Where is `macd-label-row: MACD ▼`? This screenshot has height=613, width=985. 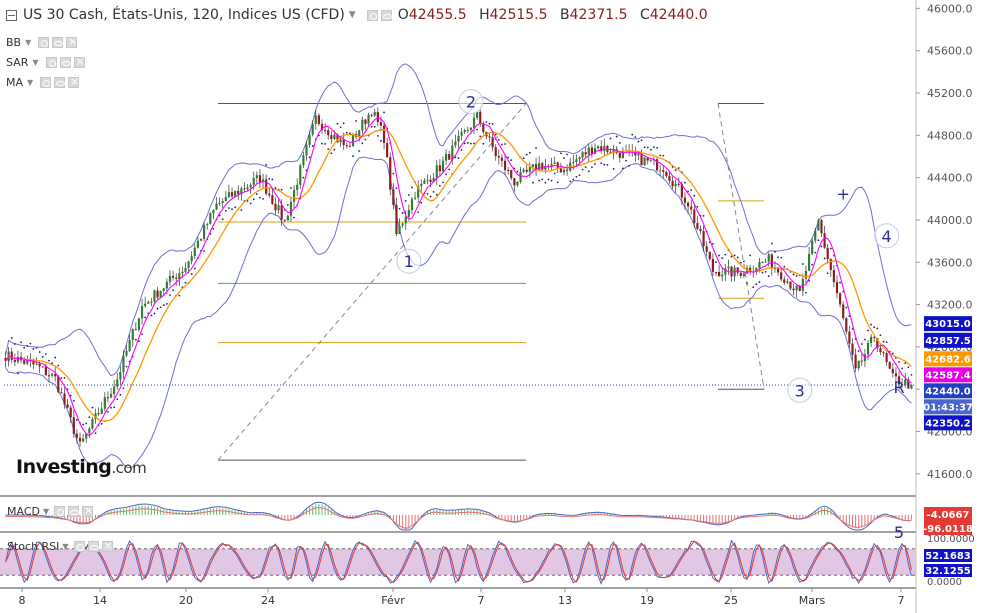
macd-label-row: MACD ▼ is located at coordinates (50, 511).